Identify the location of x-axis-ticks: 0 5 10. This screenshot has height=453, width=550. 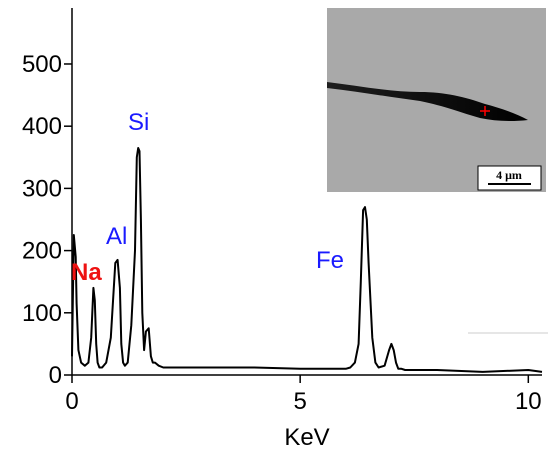
(303, 395).